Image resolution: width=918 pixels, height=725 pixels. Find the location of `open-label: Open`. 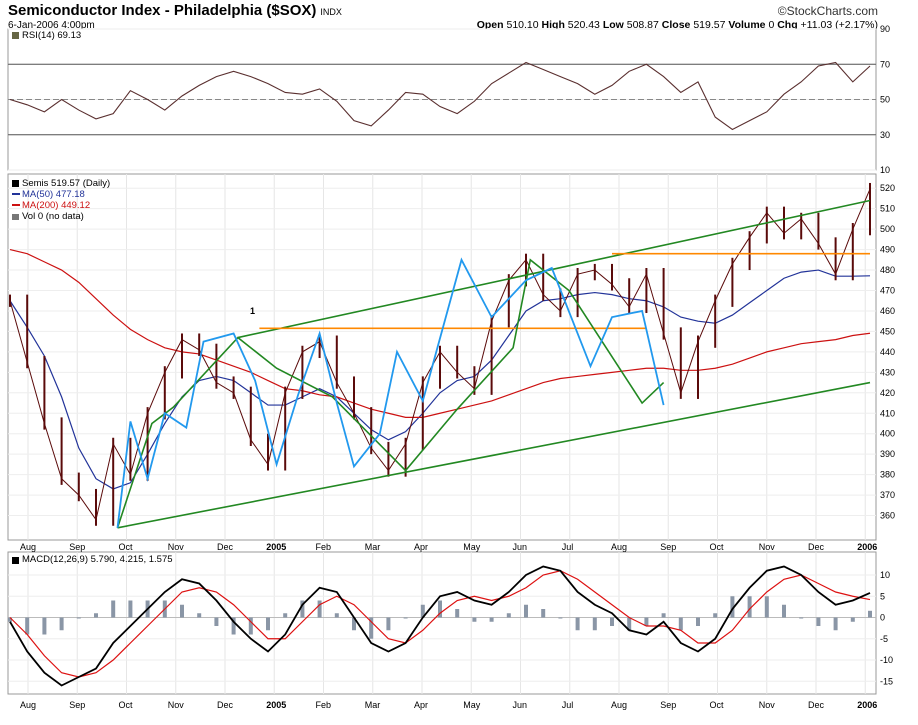

open-label: Open is located at coordinates (490, 25).